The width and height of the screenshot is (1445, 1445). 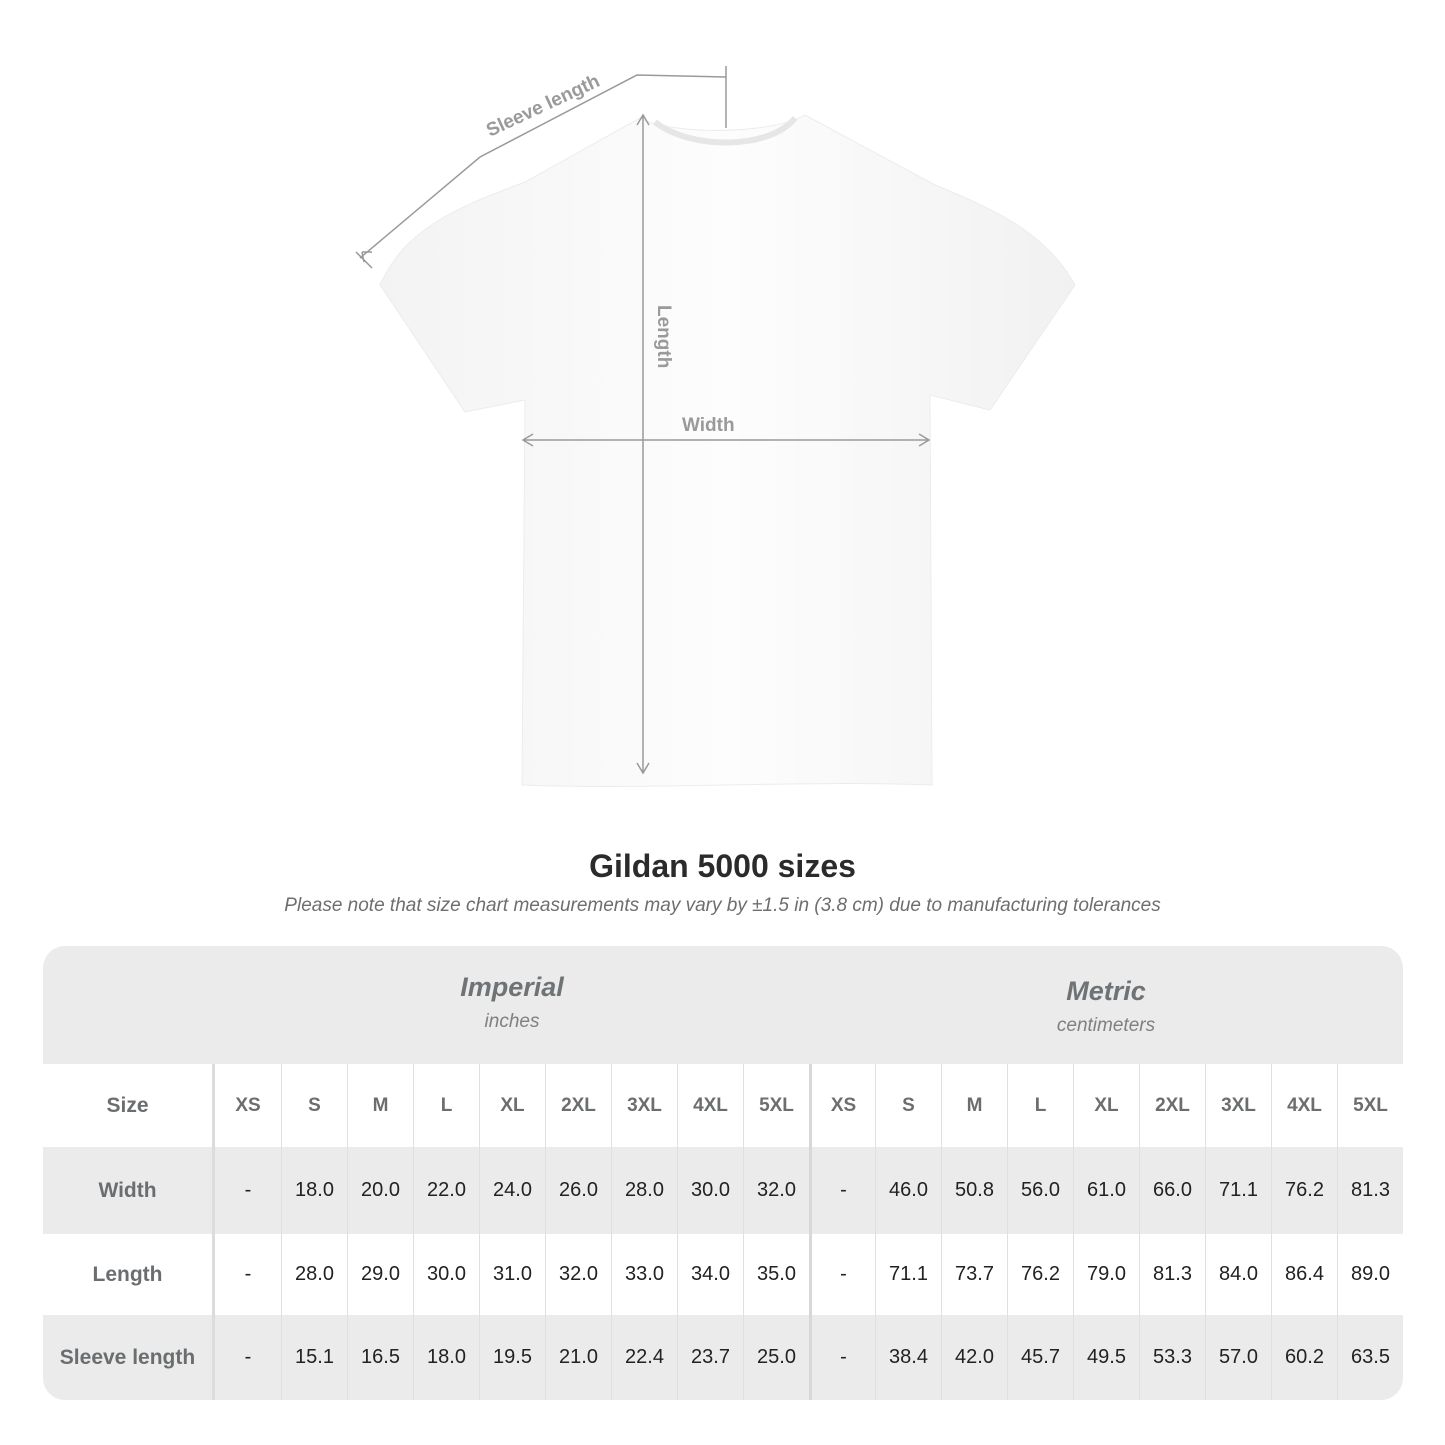 I want to click on width-label: Width, so click(x=708, y=425).